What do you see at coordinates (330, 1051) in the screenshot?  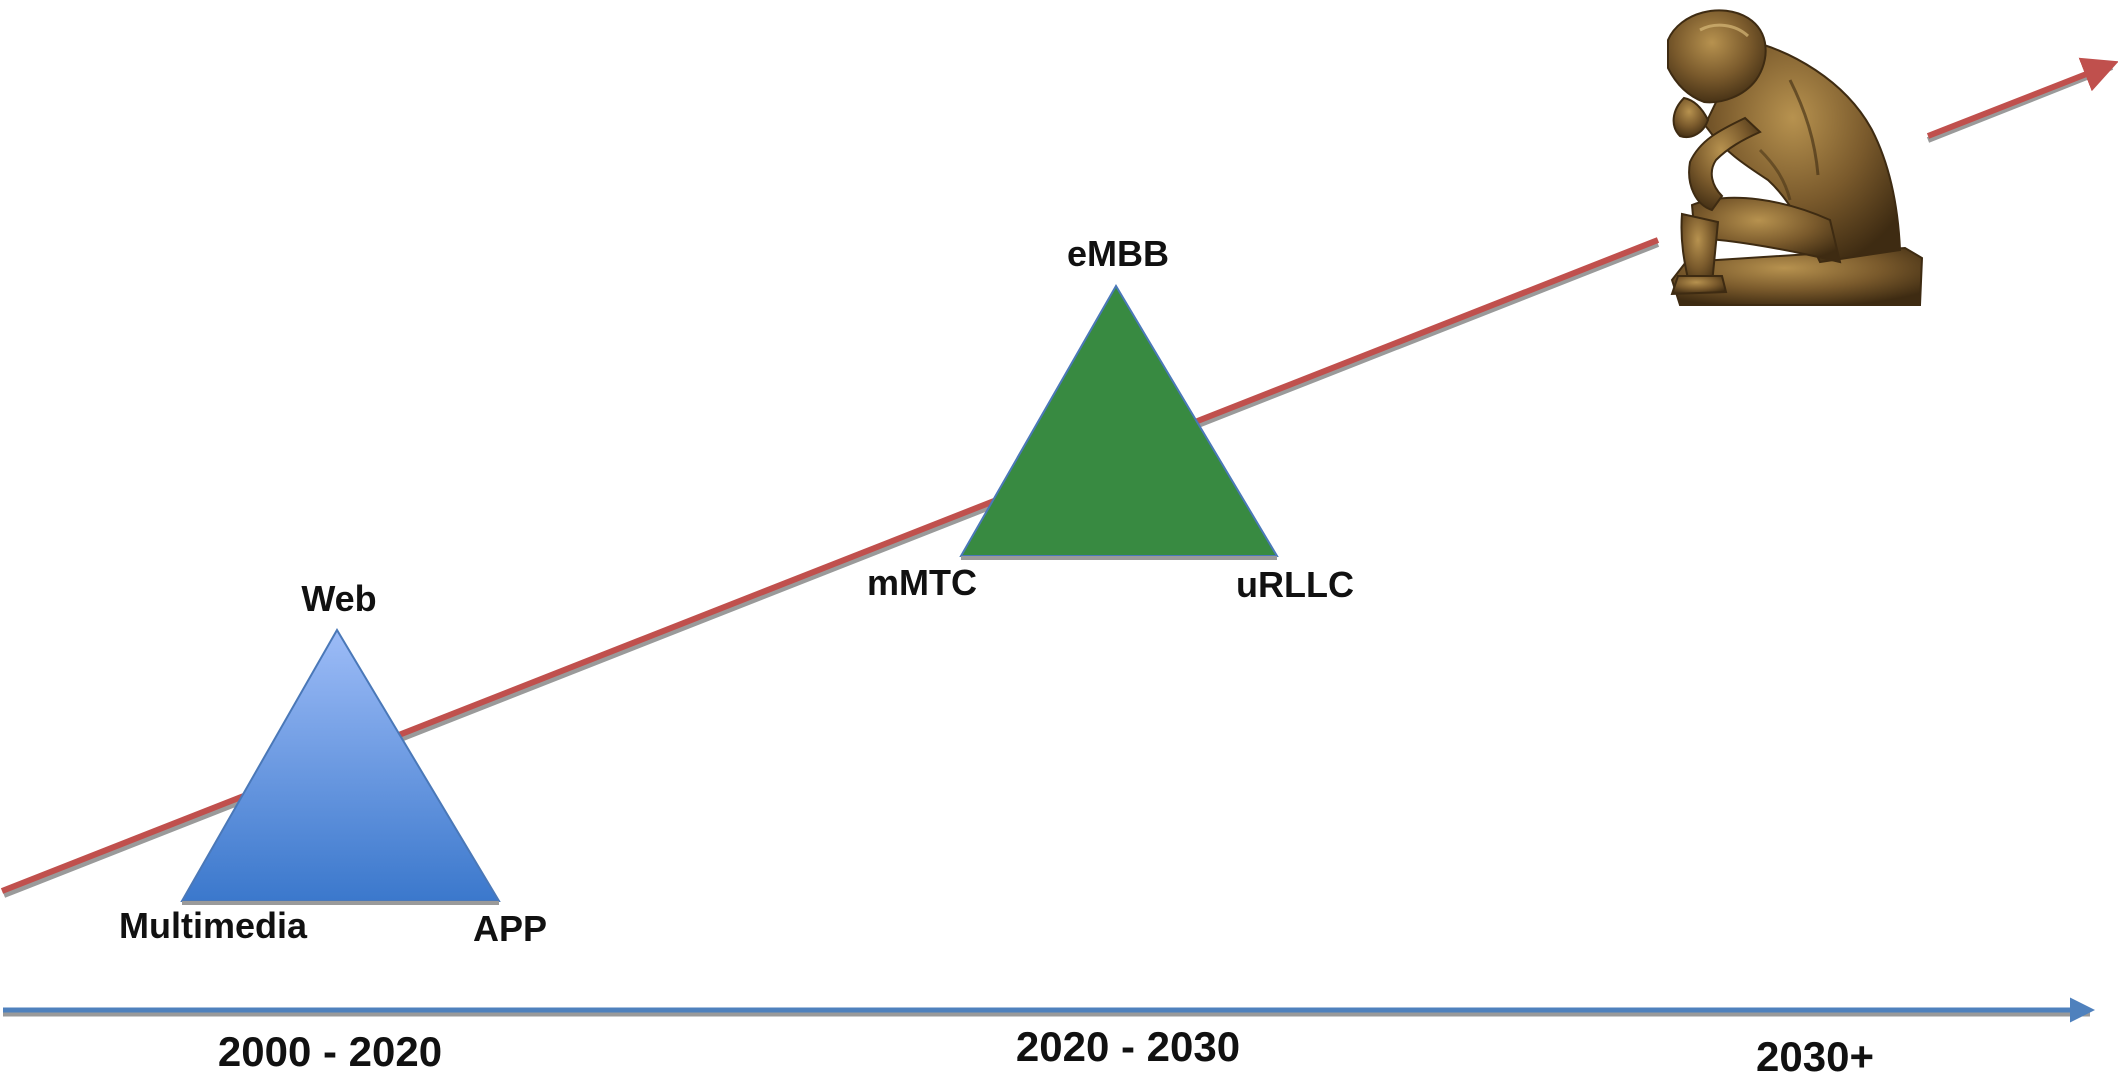 I see `era-label-past: 2000 - 2020` at bounding box center [330, 1051].